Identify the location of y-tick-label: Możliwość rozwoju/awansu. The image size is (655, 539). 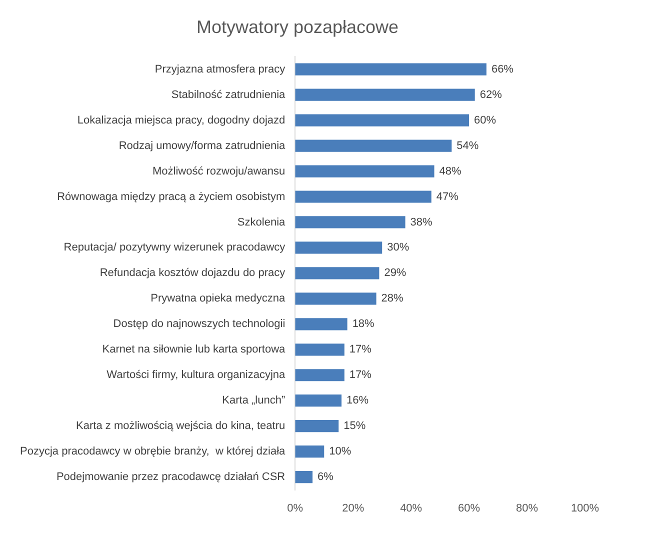
(219, 171).